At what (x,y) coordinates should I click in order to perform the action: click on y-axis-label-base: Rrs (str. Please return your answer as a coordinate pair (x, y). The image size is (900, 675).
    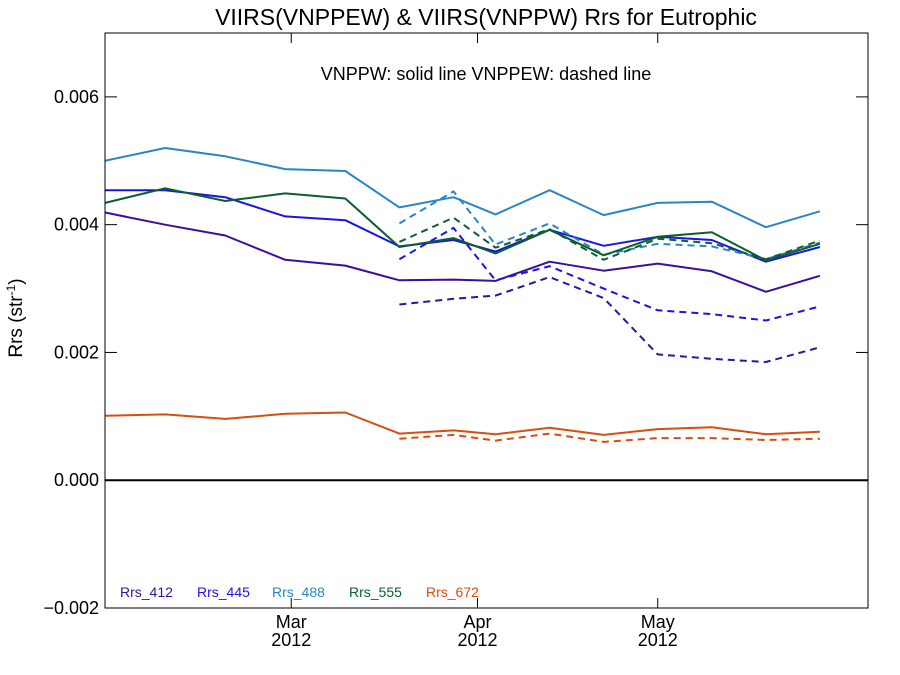
    Looking at the image, I should click on (16, 326).